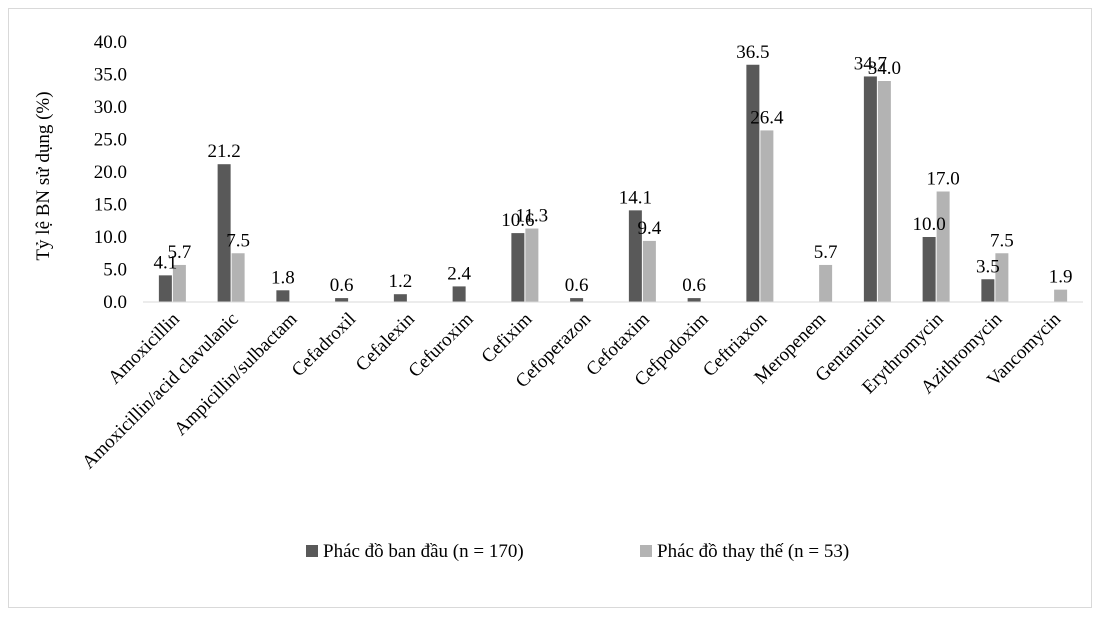  I want to click on y-tick-label: 25.0, so click(110, 140).